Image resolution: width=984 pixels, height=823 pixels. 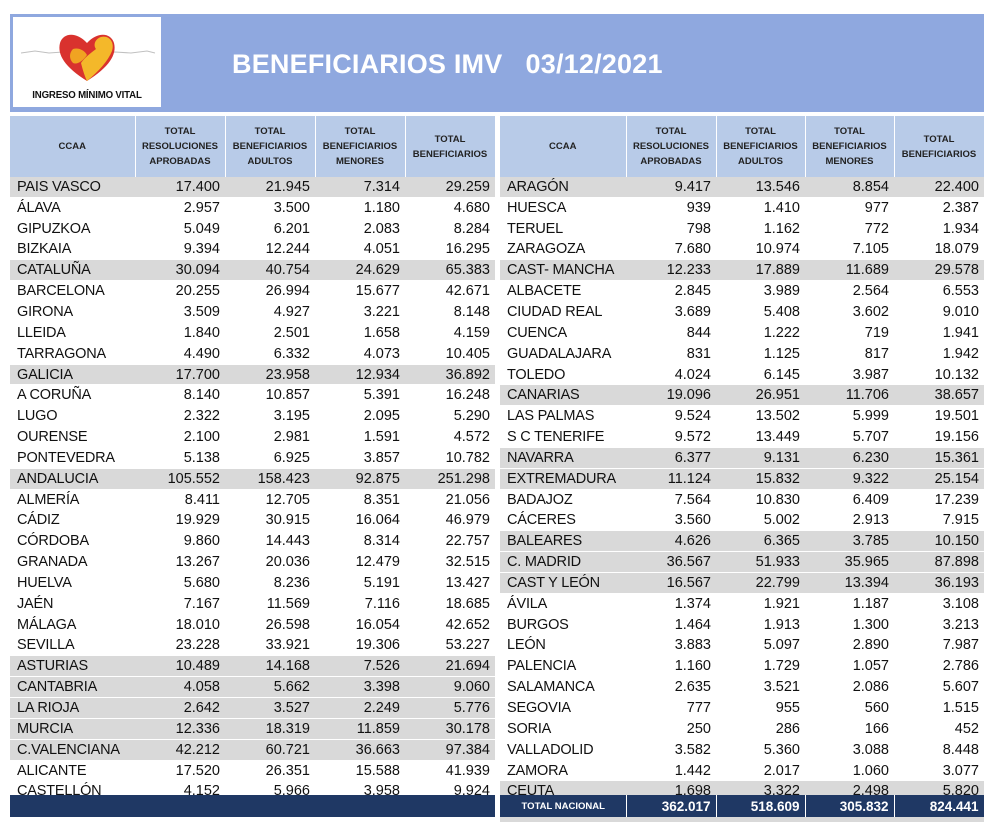 What do you see at coordinates (360, 521) in the screenshot?
I see `row-menores: 16.064` at bounding box center [360, 521].